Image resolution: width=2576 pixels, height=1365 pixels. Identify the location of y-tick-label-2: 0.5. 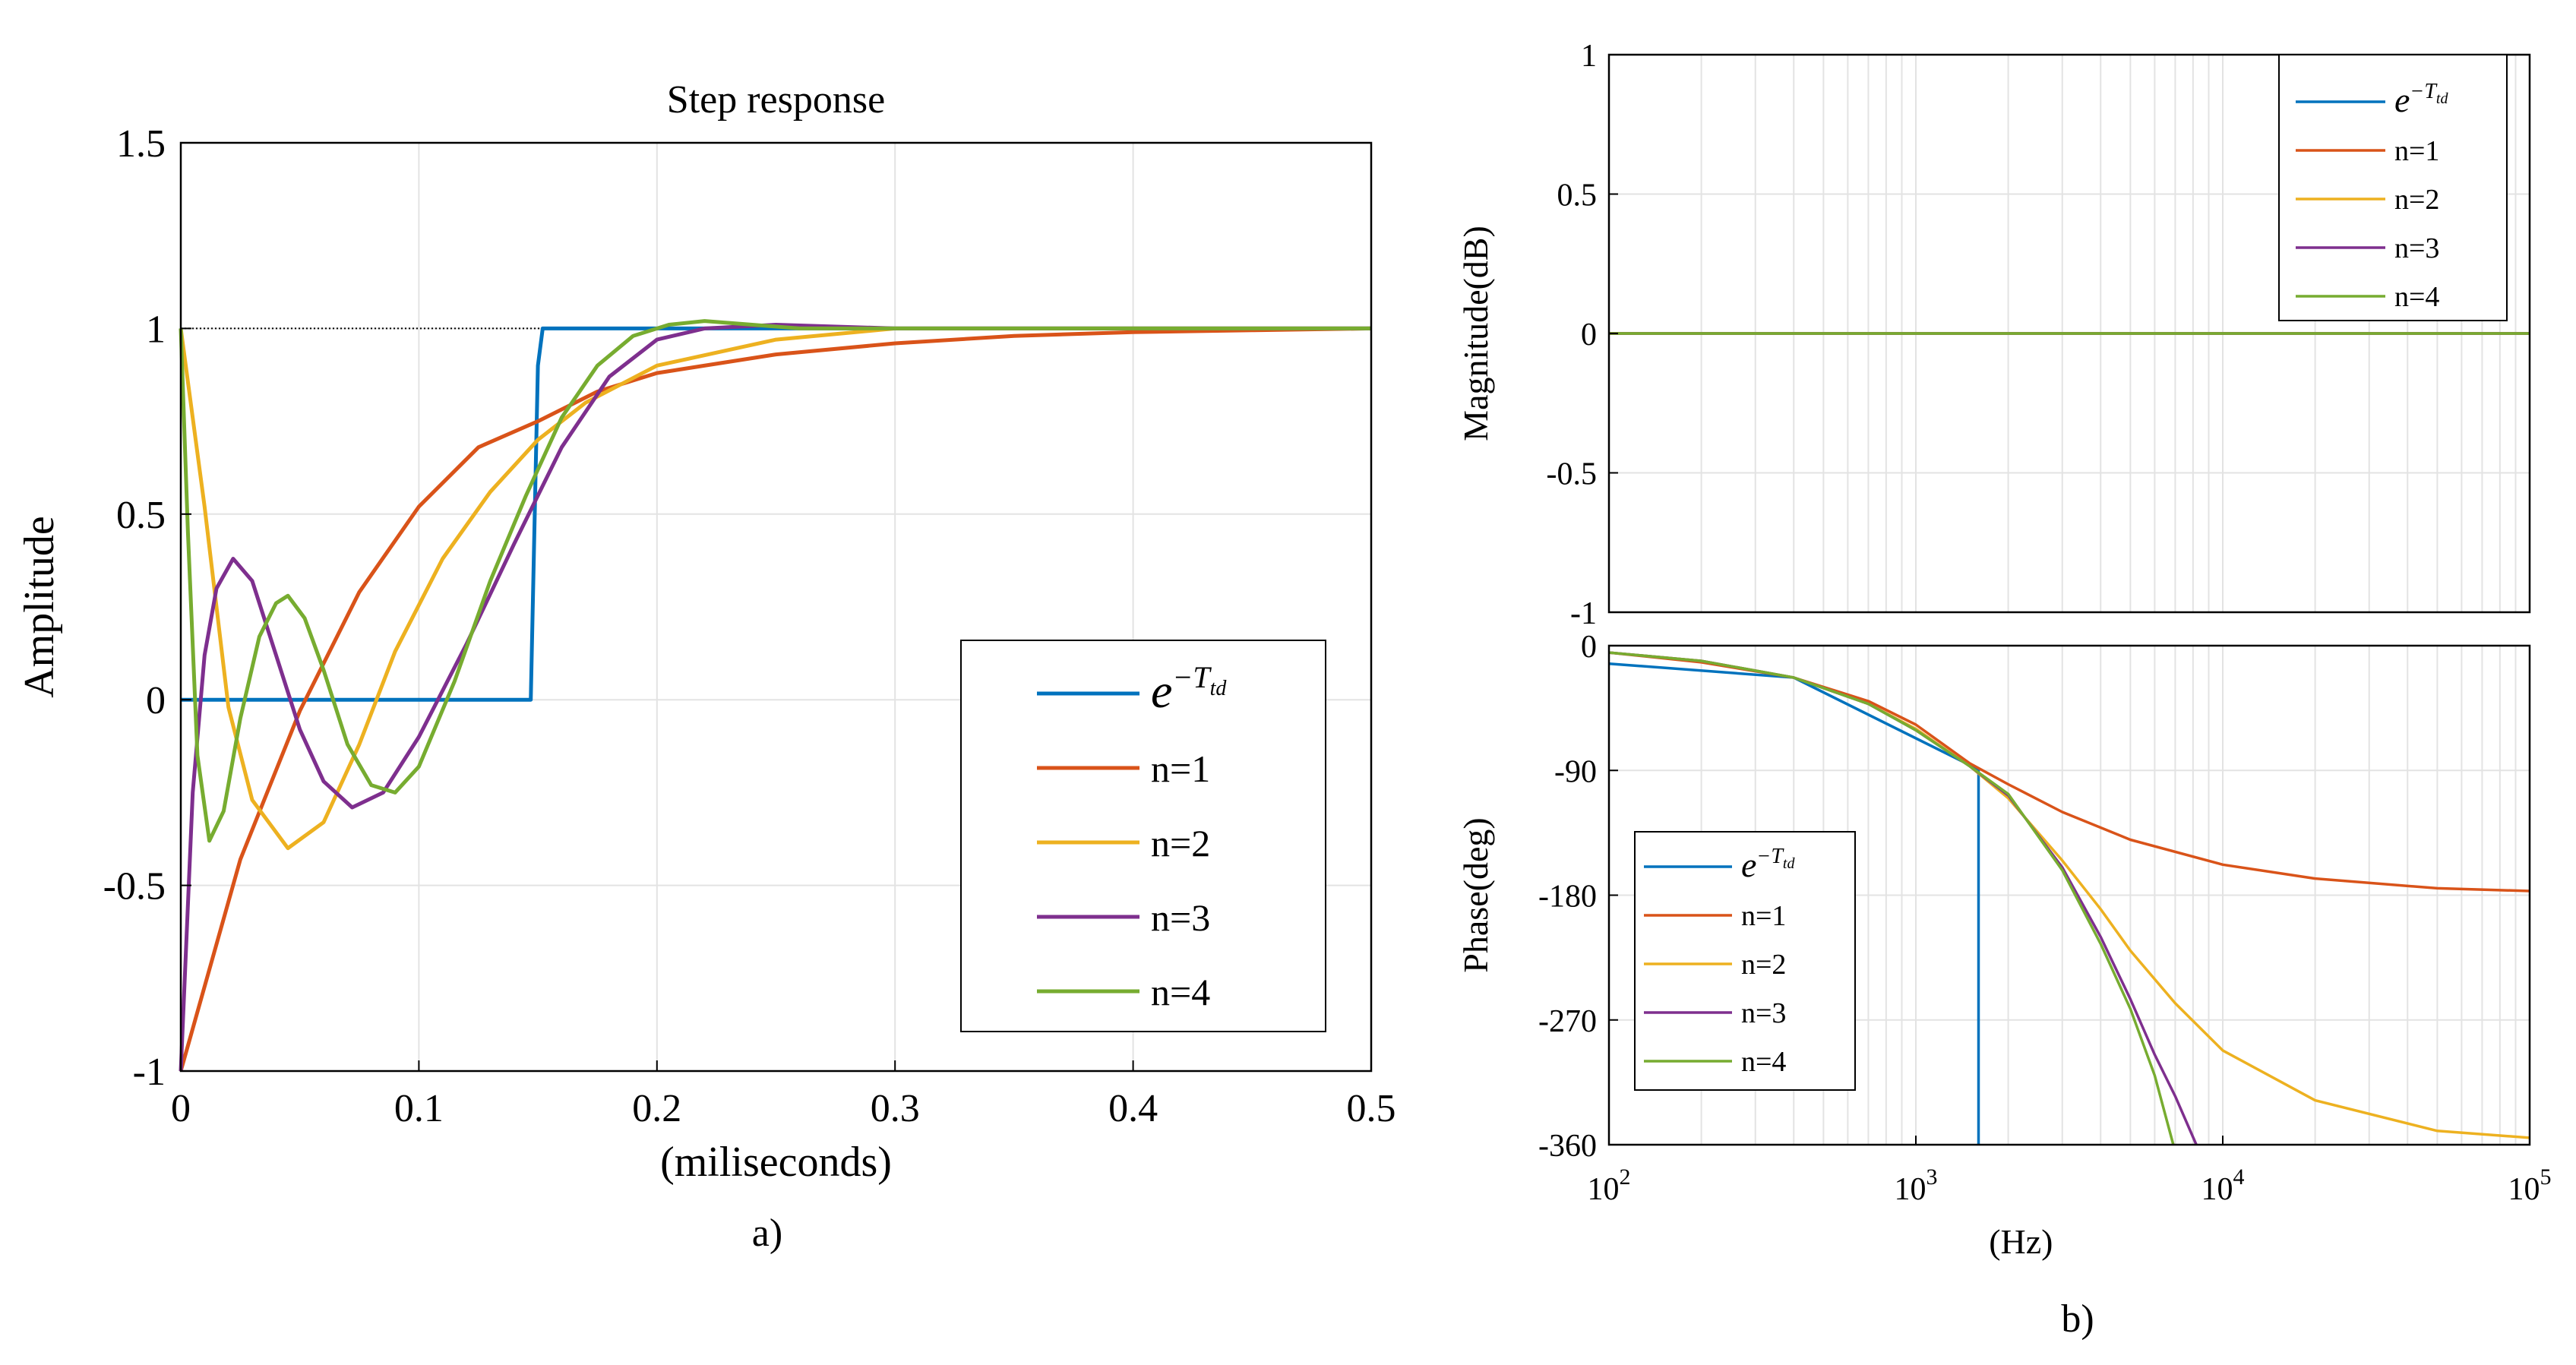
(141, 515).